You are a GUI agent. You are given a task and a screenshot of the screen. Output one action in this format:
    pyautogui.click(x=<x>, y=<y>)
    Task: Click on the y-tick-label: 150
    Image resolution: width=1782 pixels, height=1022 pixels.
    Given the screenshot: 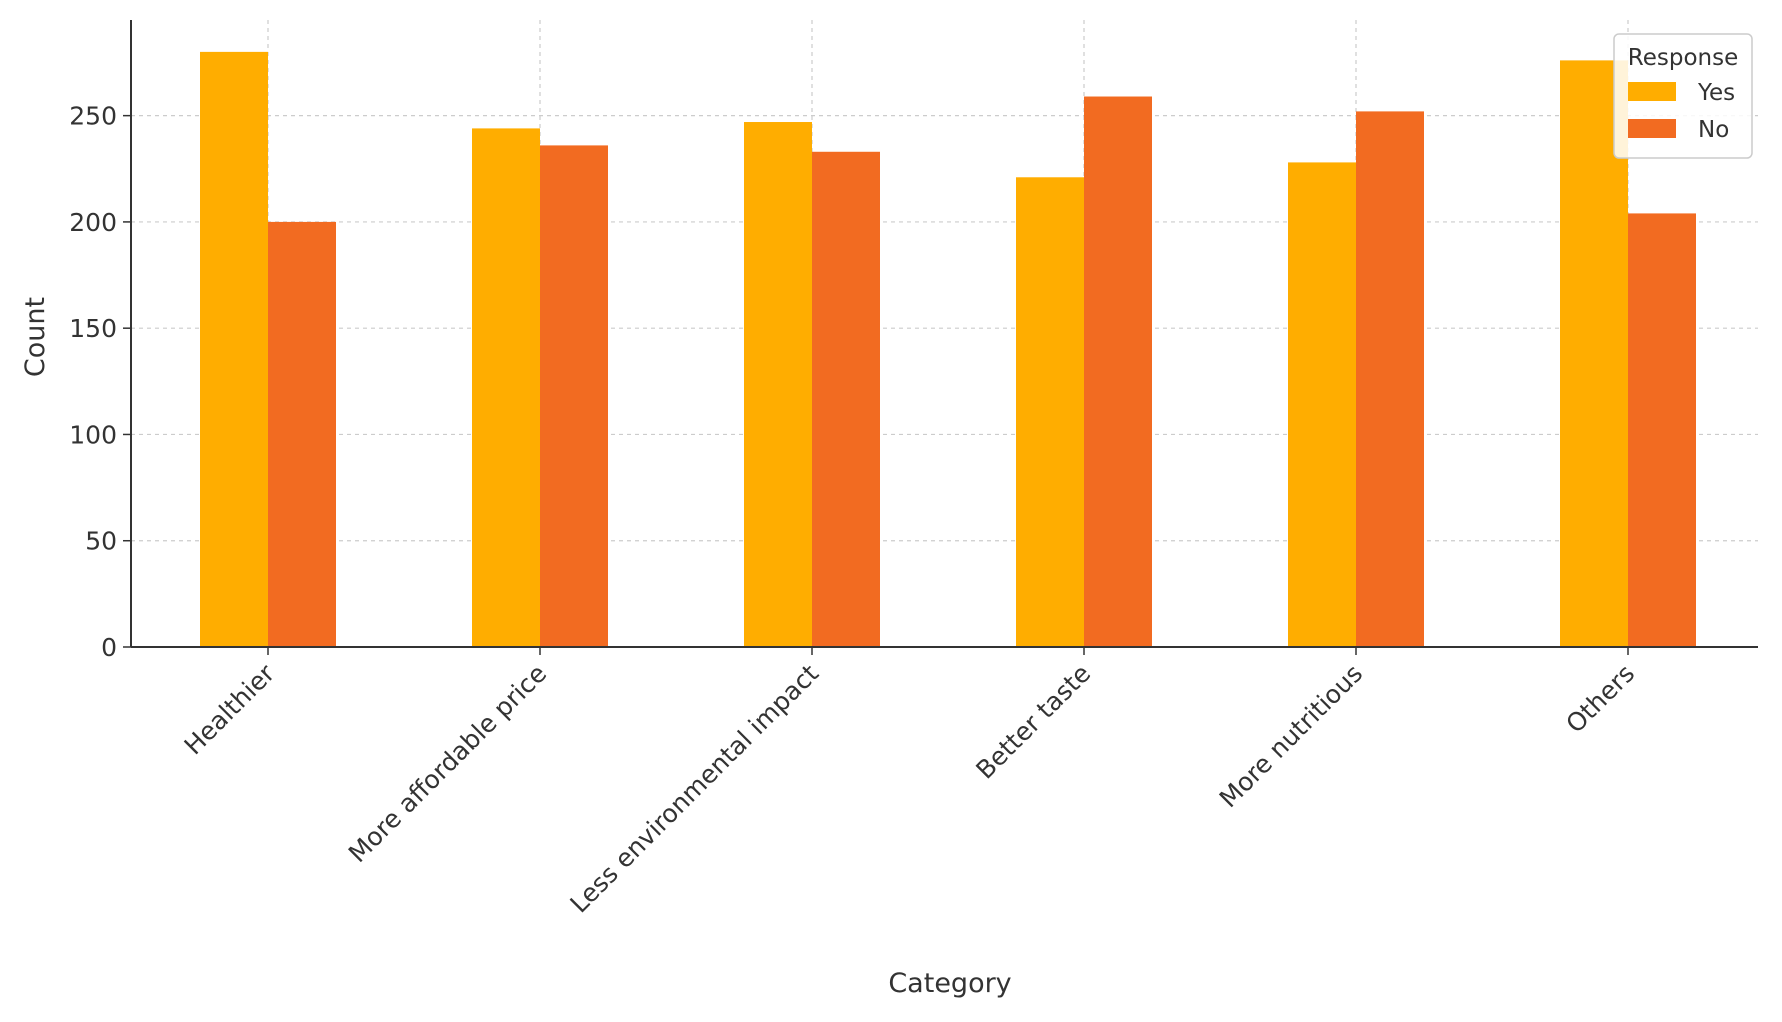 What is the action you would take?
    pyautogui.click(x=93, y=328)
    